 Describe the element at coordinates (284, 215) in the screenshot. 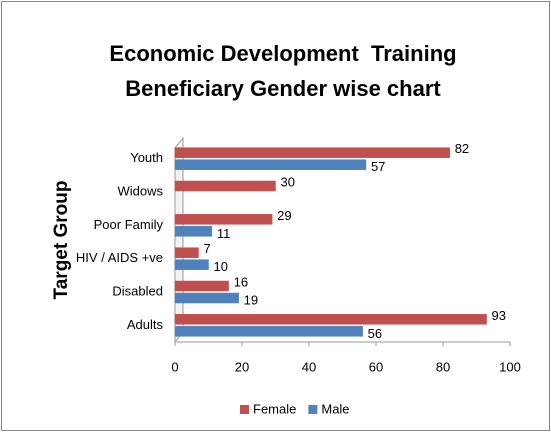

I see `data-label: 29` at that location.